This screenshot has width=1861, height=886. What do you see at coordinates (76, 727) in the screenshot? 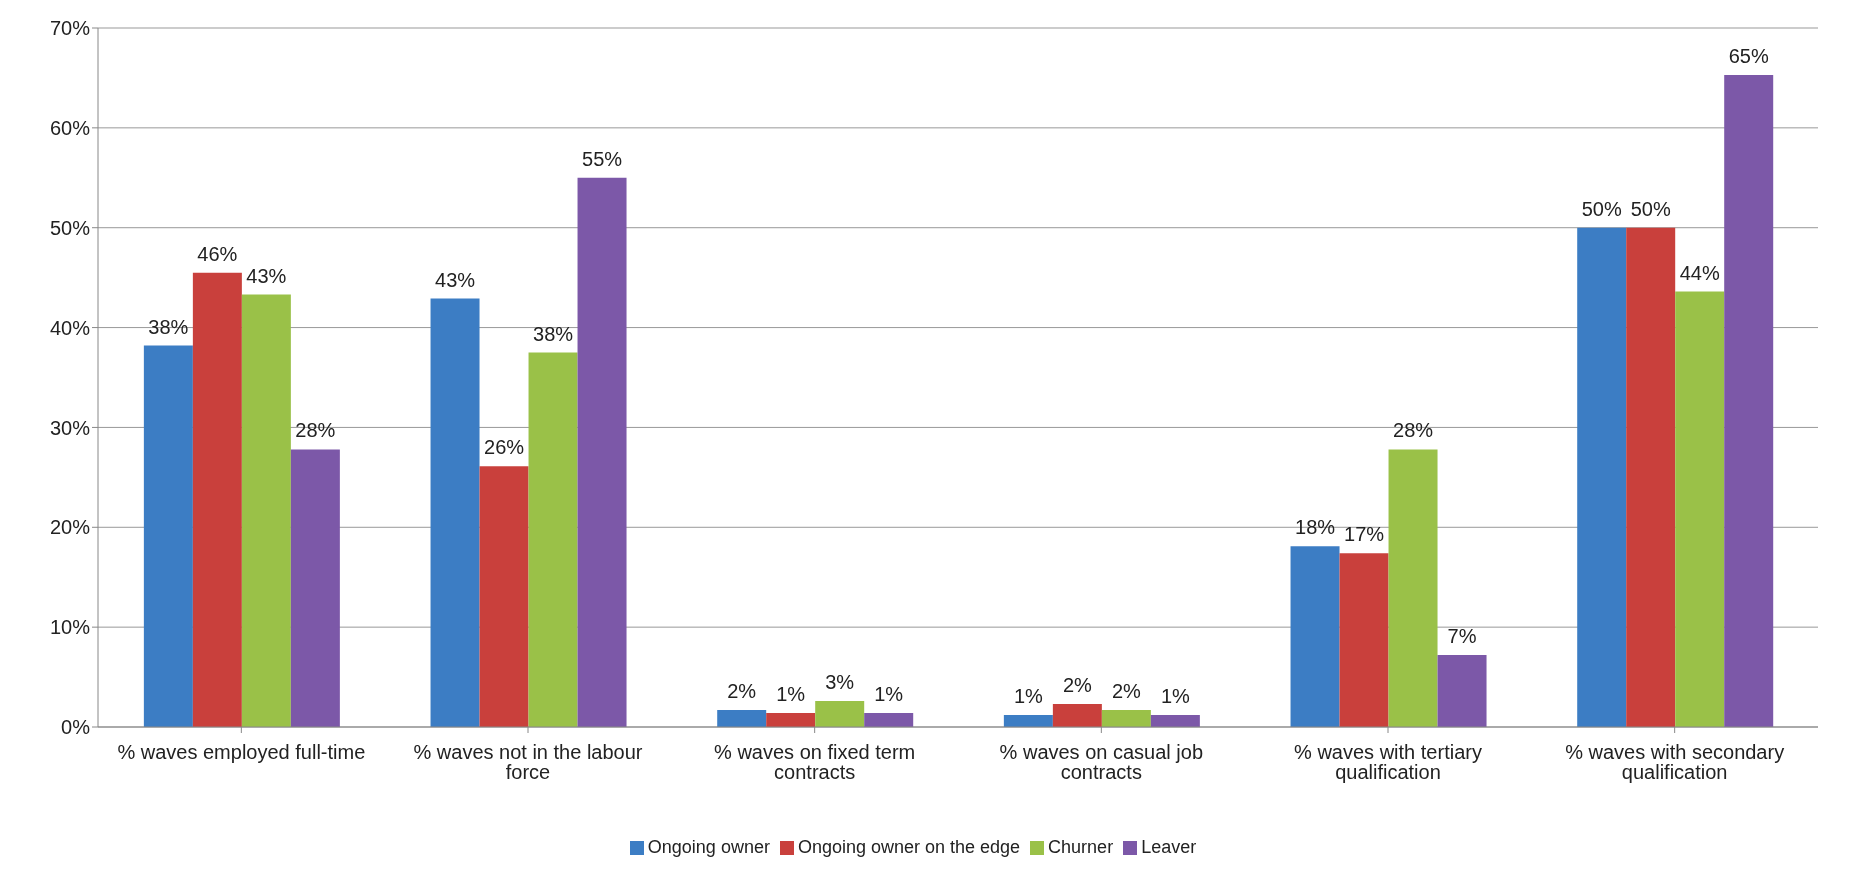
I see `y-tick-label: 0%` at bounding box center [76, 727].